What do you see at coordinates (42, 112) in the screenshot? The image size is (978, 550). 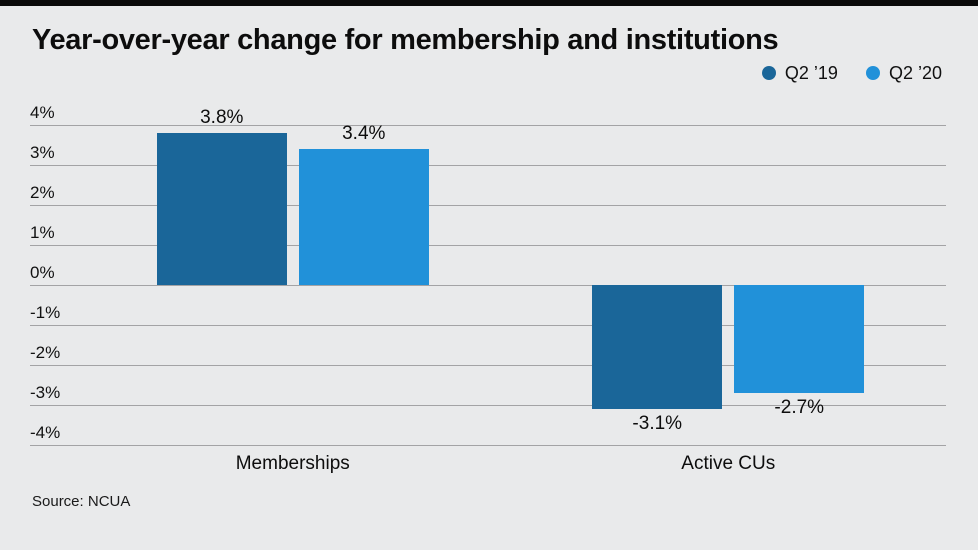 I see `y-axis-label: 4%` at bounding box center [42, 112].